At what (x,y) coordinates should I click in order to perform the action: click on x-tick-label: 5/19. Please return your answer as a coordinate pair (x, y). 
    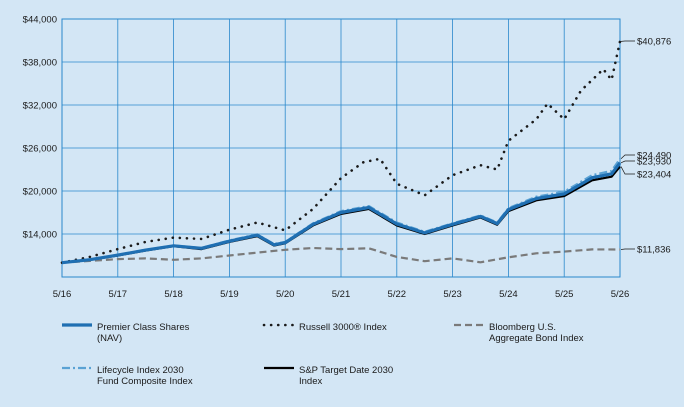
    Looking at the image, I should click on (229, 294).